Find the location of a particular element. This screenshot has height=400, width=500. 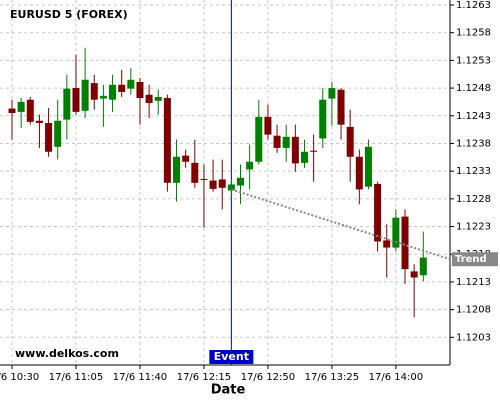

y-tick-label: 1.1208 is located at coordinates (473, 310).